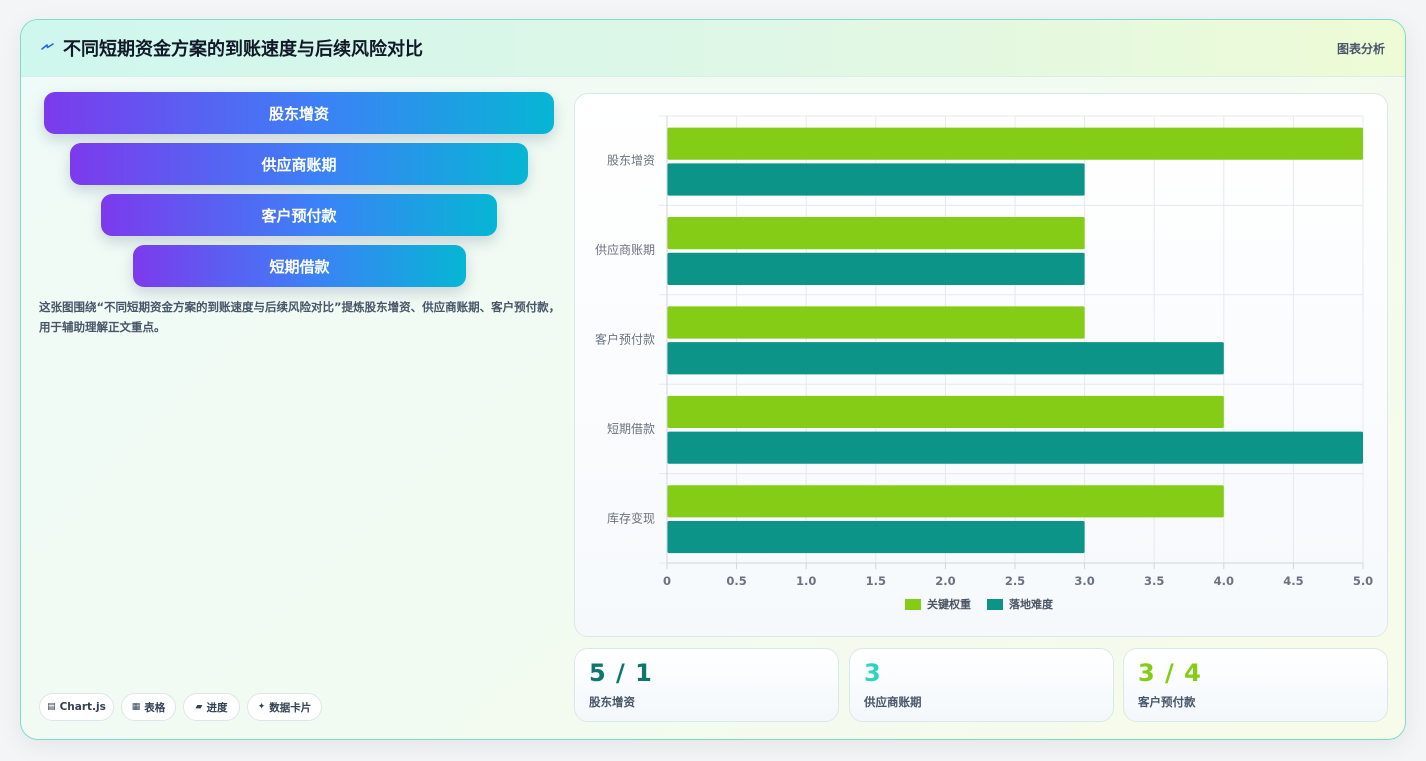 The height and width of the screenshot is (761, 1426). I want to click on x-tick-label: 3.0, so click(1084, 581).